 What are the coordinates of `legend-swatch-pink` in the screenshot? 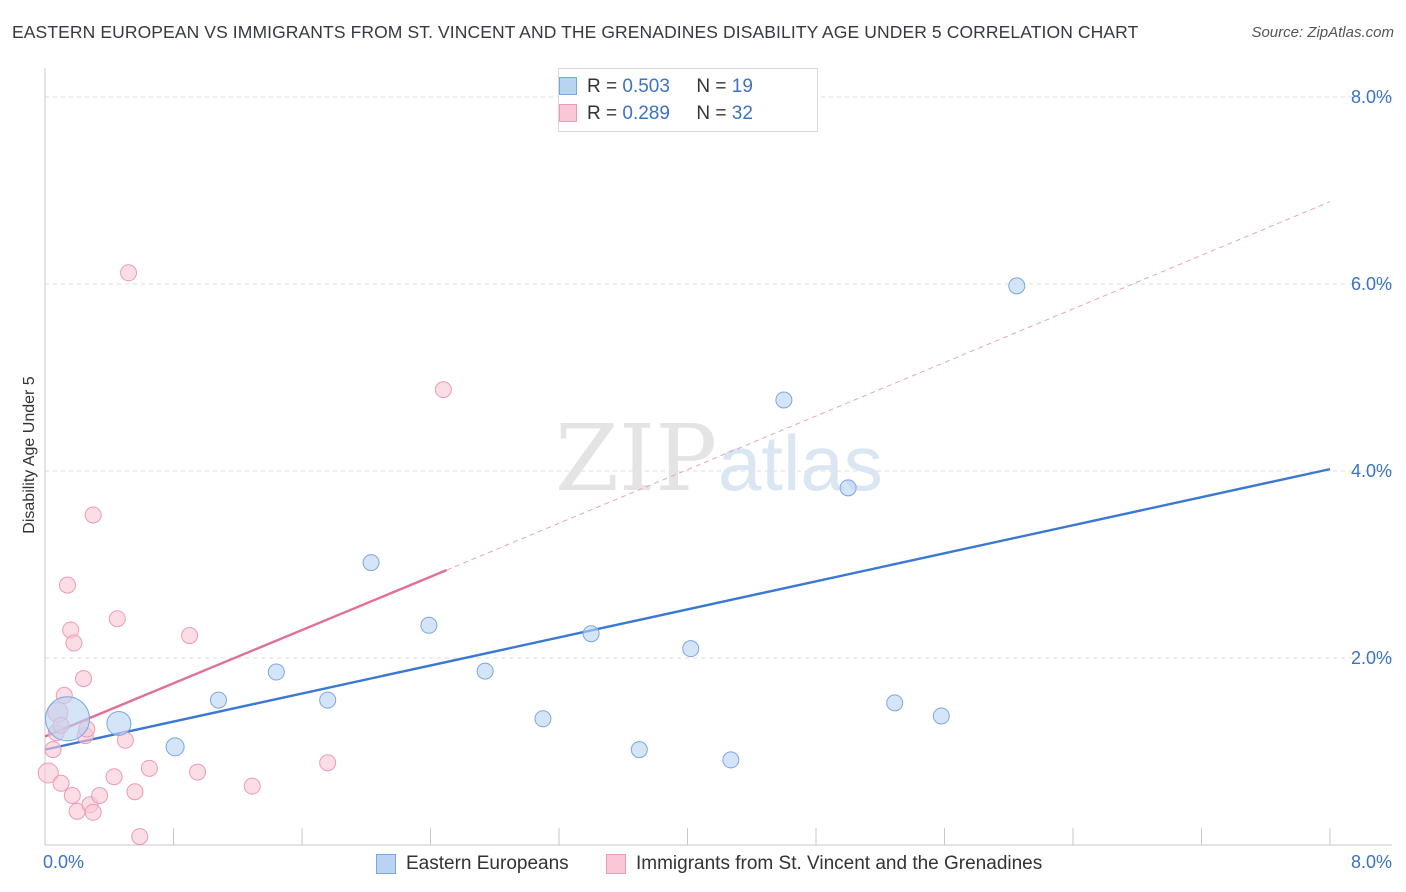 It's located at (568, 113).